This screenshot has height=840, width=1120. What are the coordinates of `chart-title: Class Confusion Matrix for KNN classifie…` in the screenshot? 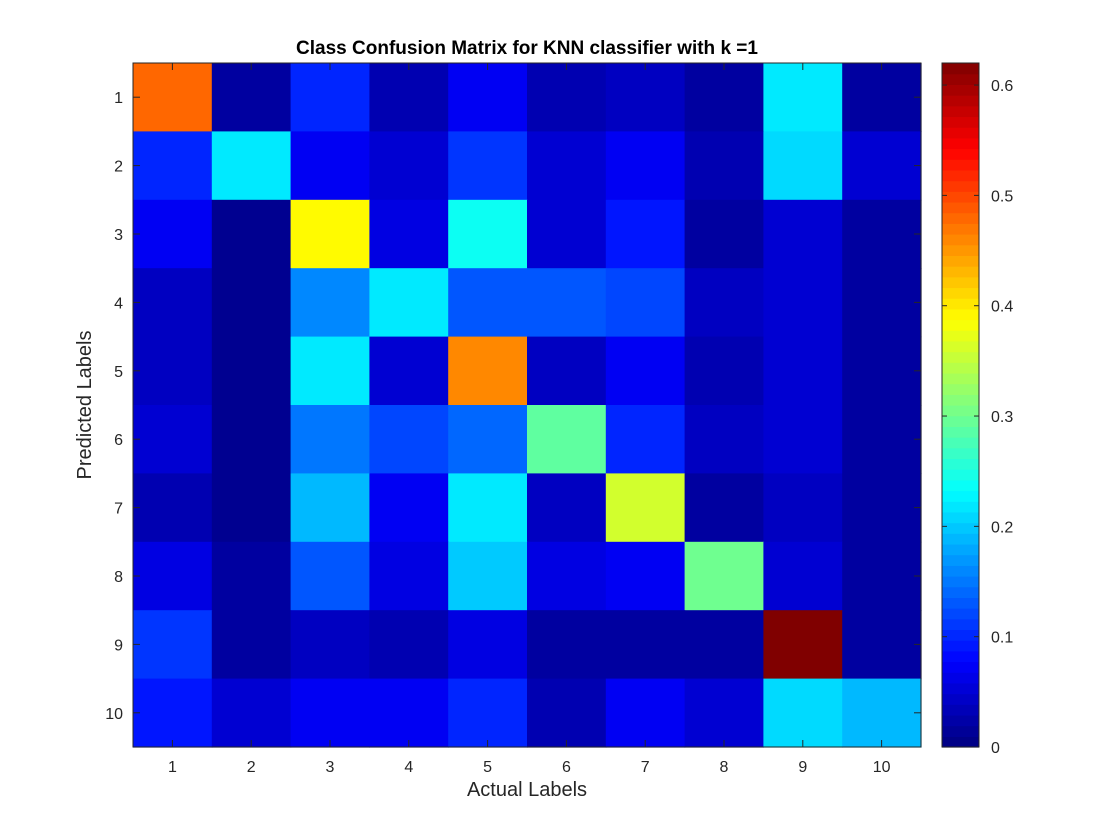 It's located at (527, 48).